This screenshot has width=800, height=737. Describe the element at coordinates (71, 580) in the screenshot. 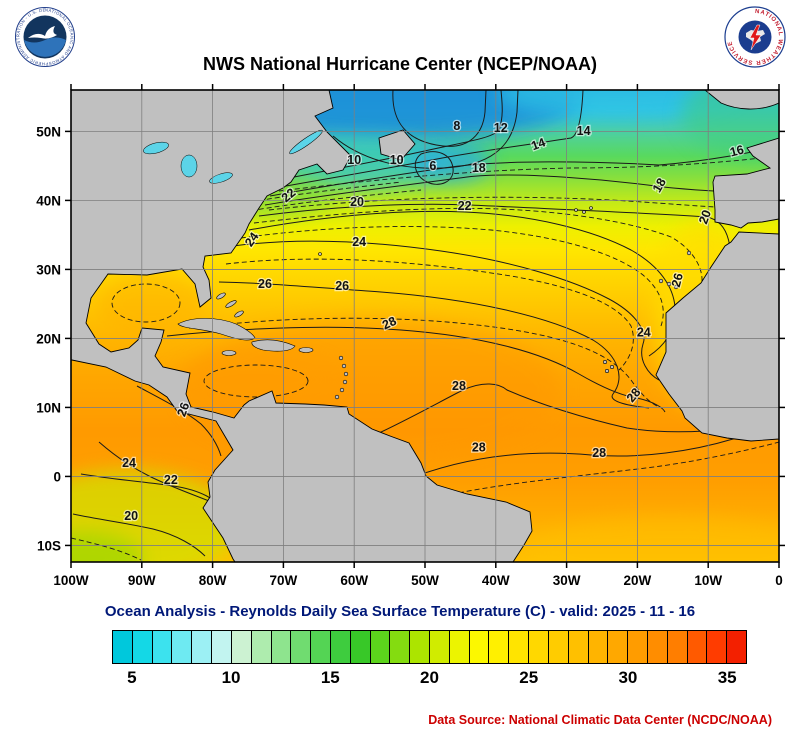

I see `lon-tick-label: 100W` at that location.